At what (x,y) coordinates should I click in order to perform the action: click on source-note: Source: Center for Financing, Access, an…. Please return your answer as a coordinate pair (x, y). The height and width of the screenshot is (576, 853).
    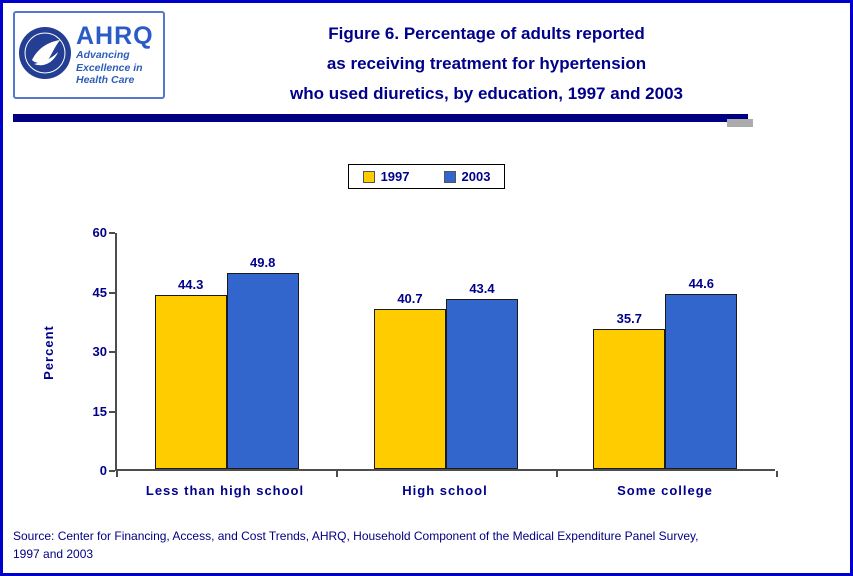
    Looking at the image, I should click on (355, 545).